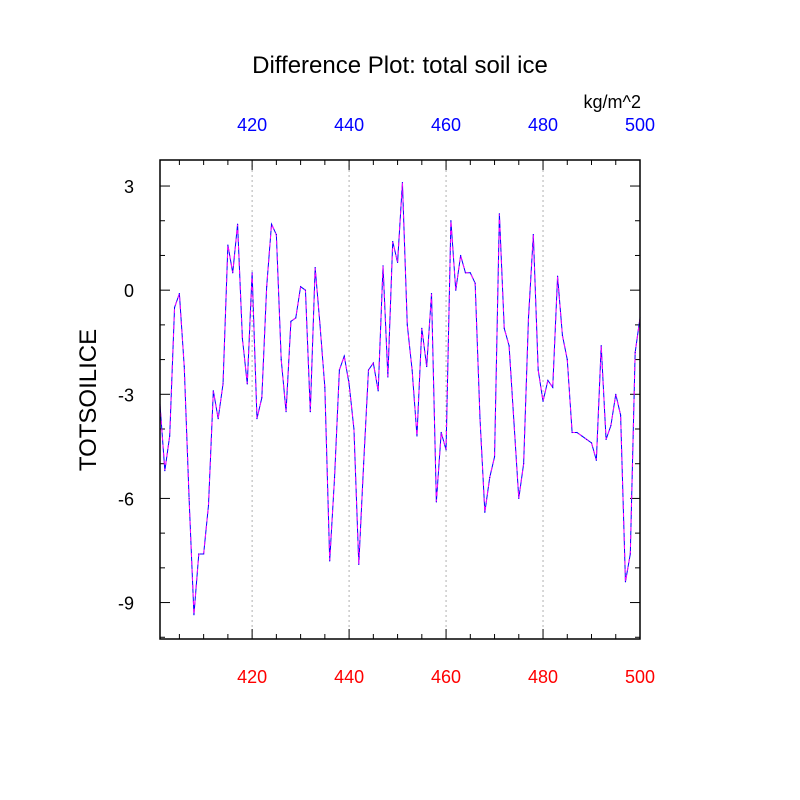 This screenshot has width=800, height=800. Describe the element at coordinates (129, 187) in the screenshot. I see `y-tick-label: 3` at that location.